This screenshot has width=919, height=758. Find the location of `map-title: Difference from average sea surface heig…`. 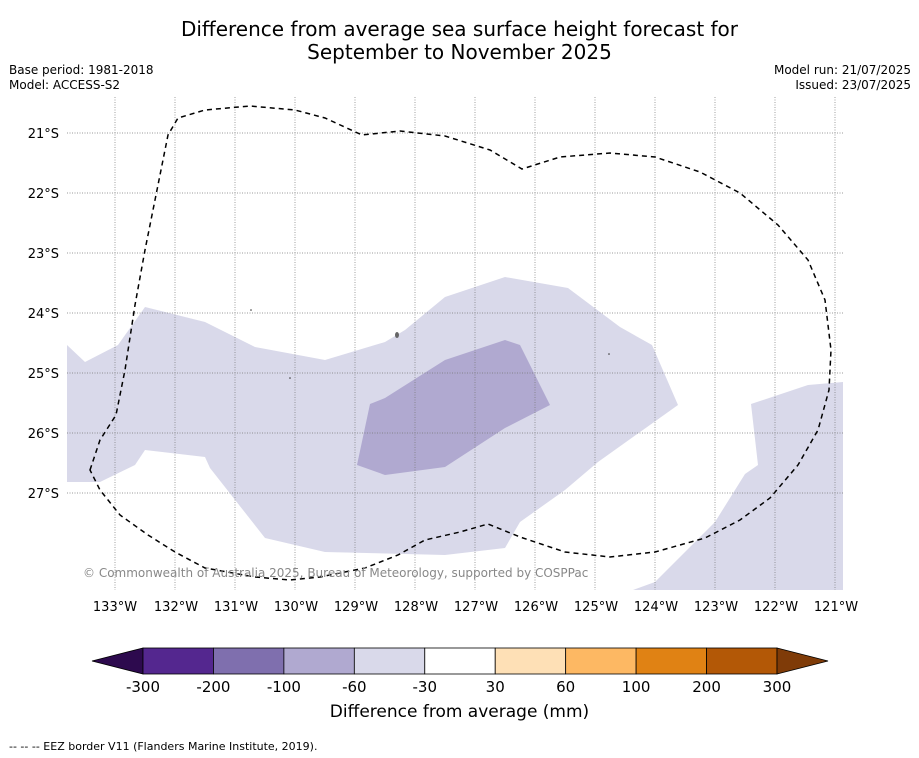

map-title: Difference from average sea surface heig… is located at coordinates (459, 41).